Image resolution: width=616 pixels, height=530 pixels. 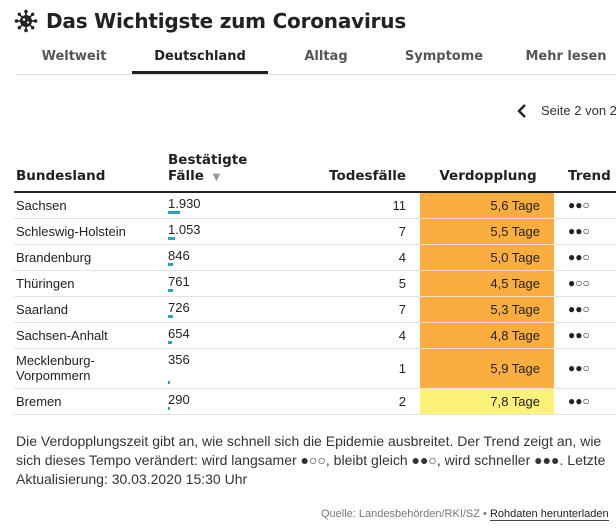 What do you see at coordinates (90, 205) in the screenshot?
I see `cell-state: Sachsen` at bounding box center [90, 205].